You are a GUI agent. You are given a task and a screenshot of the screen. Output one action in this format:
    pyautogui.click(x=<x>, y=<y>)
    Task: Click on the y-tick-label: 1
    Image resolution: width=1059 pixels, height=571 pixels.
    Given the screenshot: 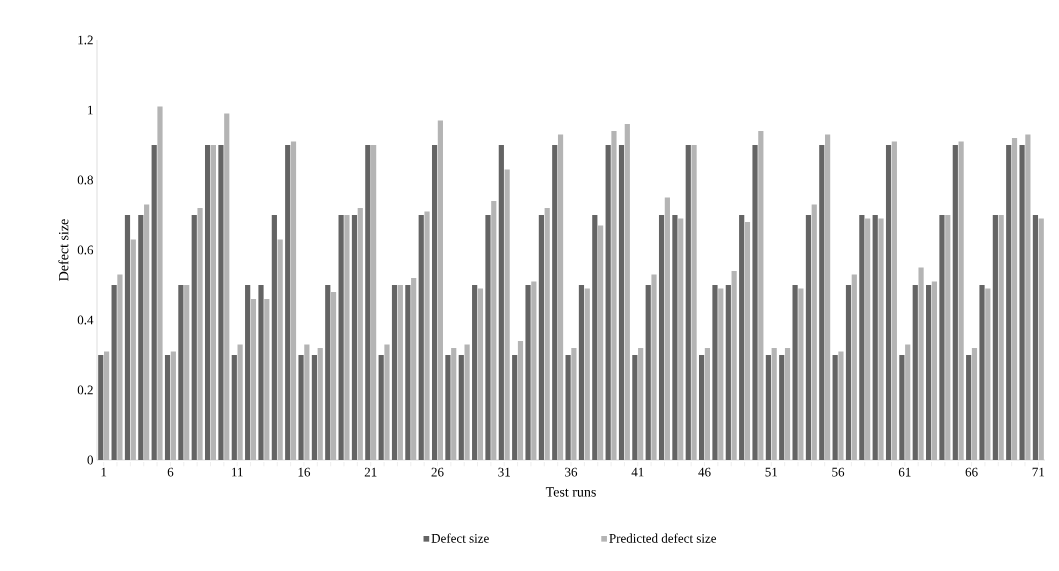 What is the action you would take?
    pyautogui.click(x=90, y=110)
    